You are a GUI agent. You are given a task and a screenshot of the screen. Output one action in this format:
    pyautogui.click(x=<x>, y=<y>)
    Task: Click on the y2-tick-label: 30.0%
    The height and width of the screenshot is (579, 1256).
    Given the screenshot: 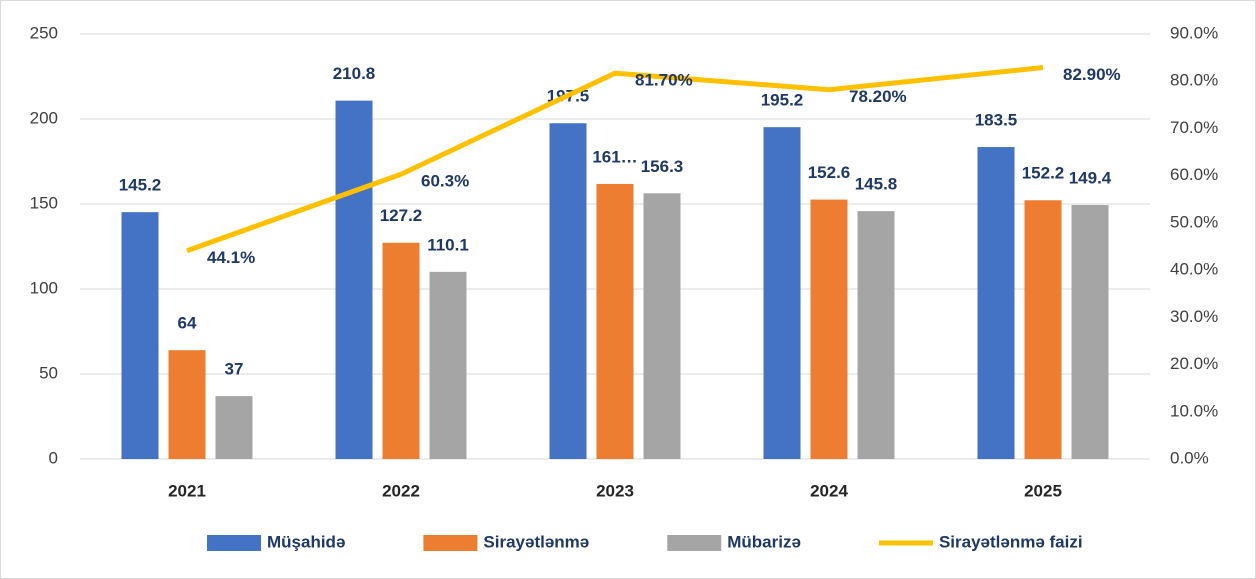 What is the action you would take?
    pyautogui.click(x=1194, y=316)
    